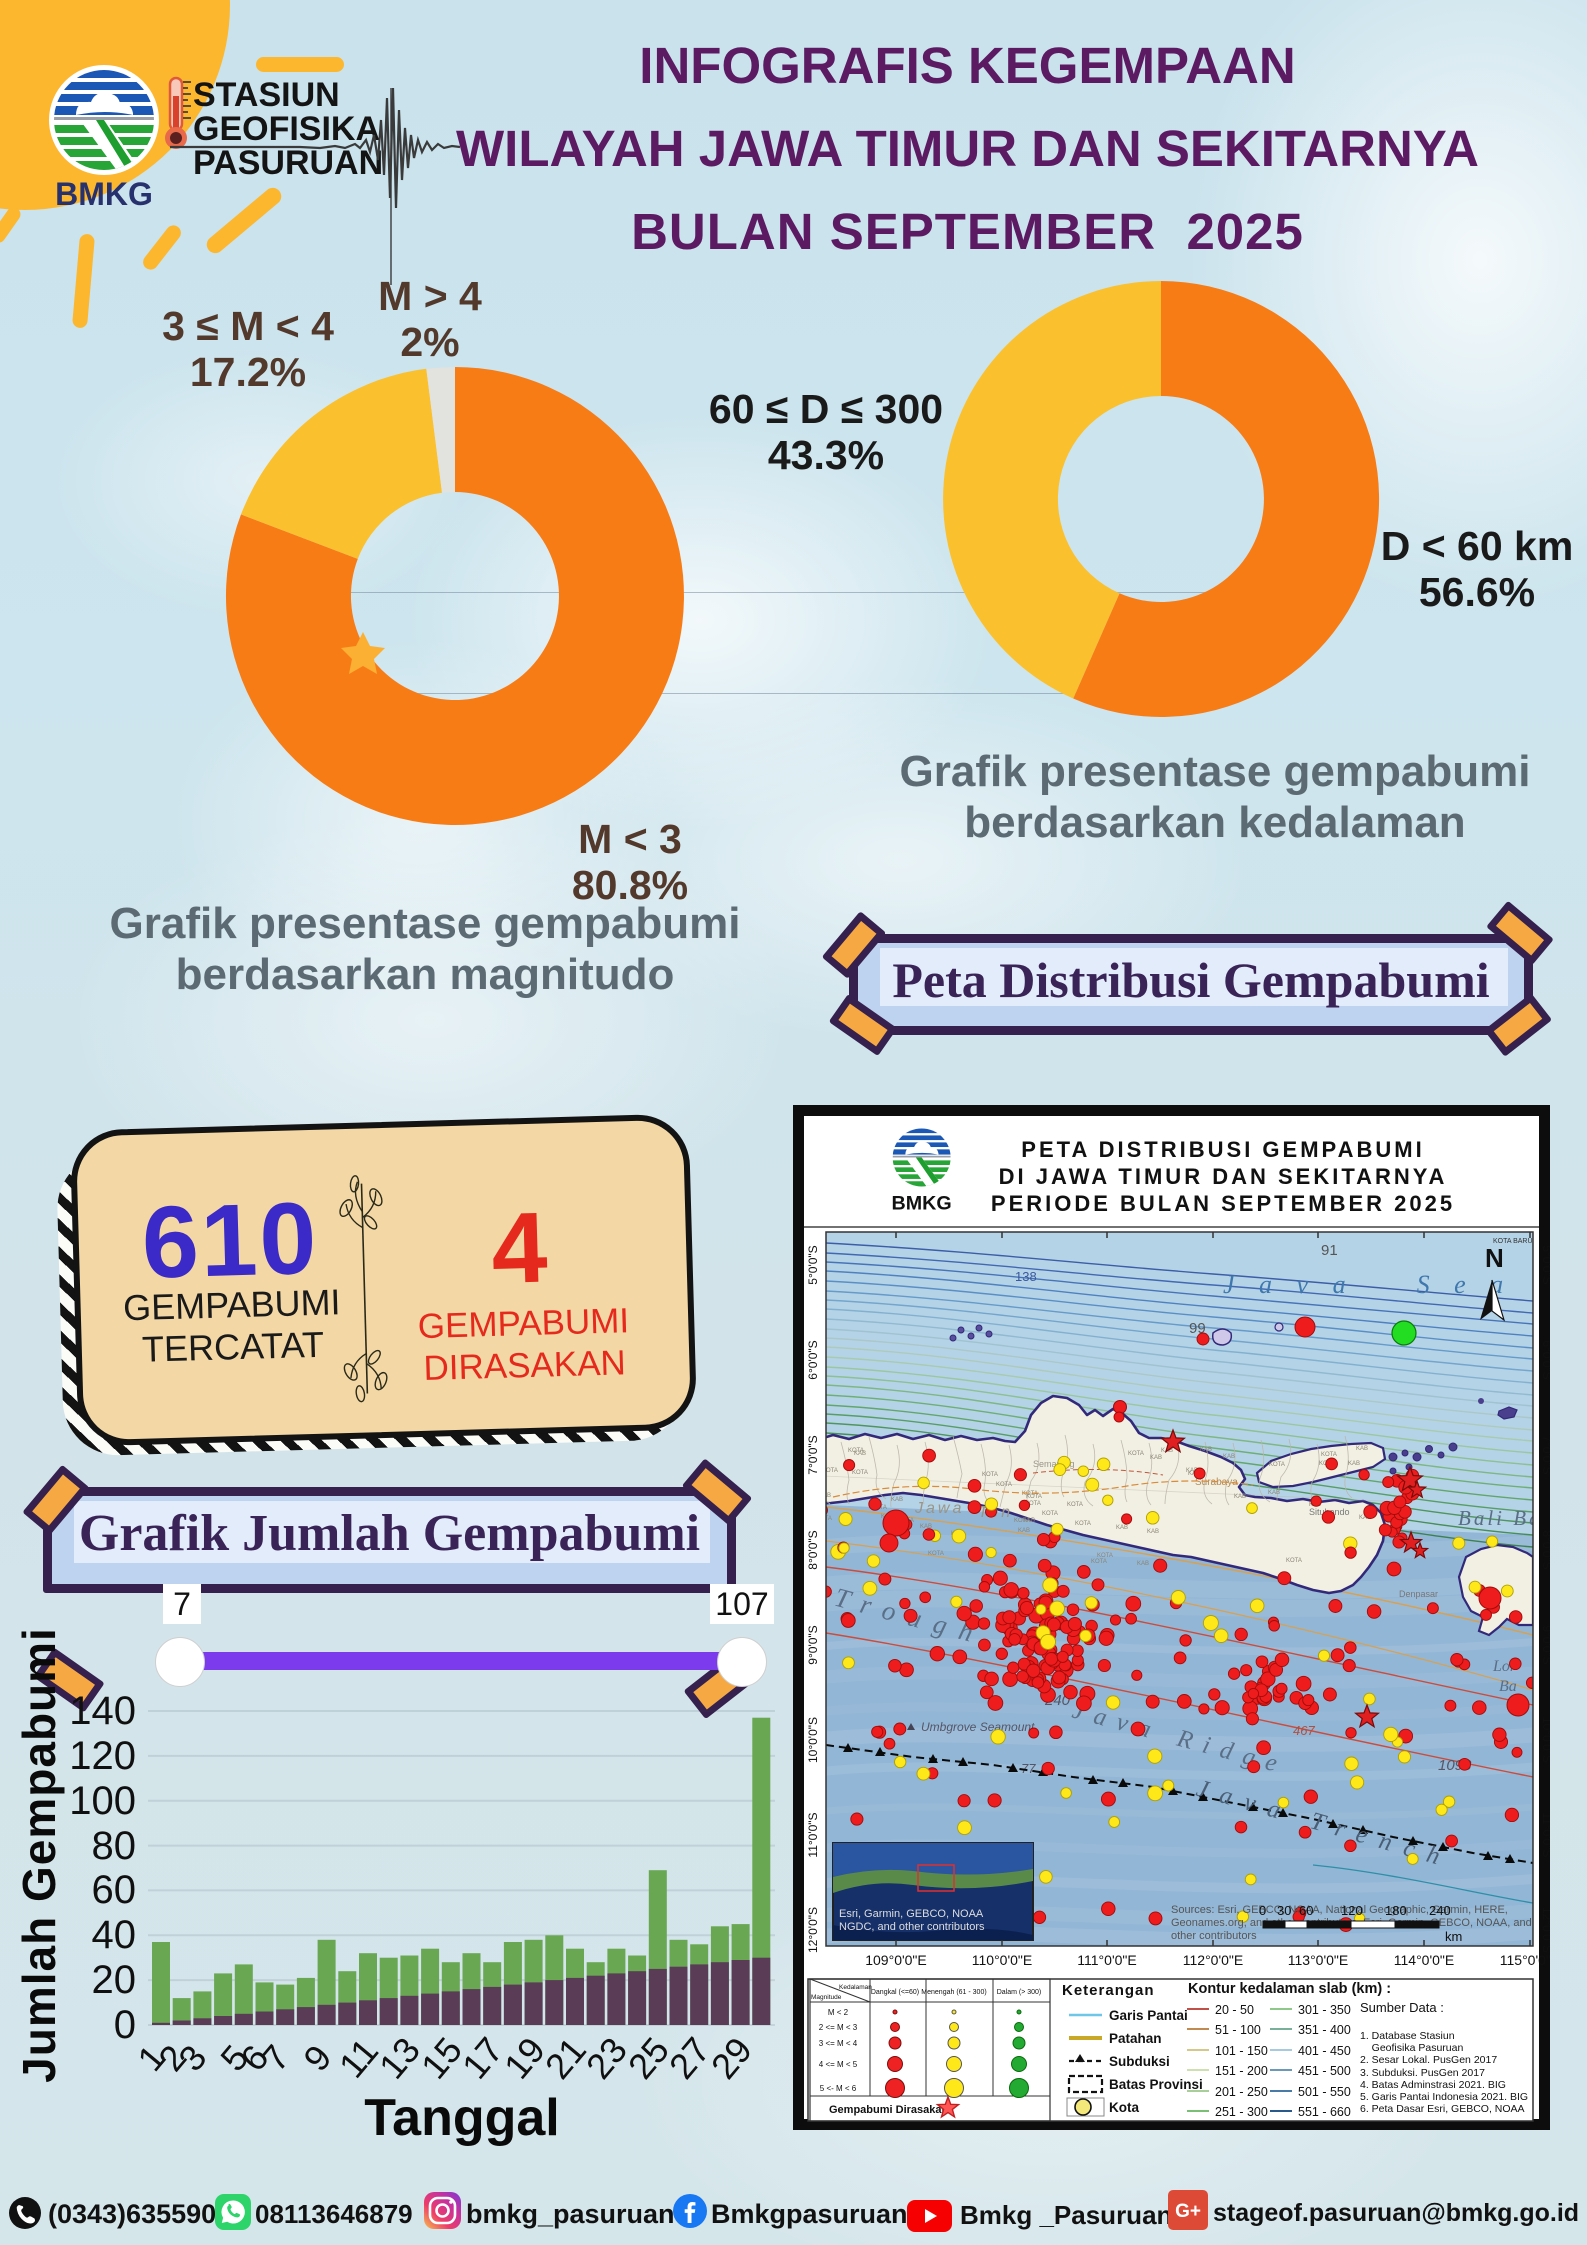  I want to click on svg-text: PETA DISTRIBUSI GEMPABUMI, so click(1222, 1149).